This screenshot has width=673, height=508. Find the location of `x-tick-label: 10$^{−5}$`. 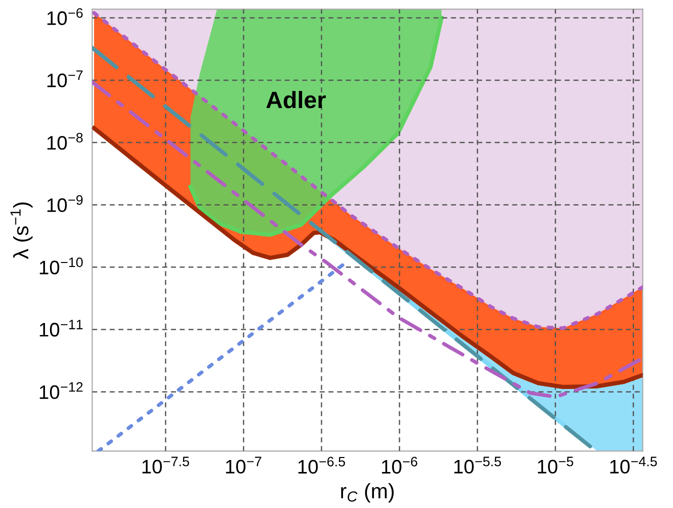

x-tick-label: 10$^{−5}$ is located at coordinates (556, 465).